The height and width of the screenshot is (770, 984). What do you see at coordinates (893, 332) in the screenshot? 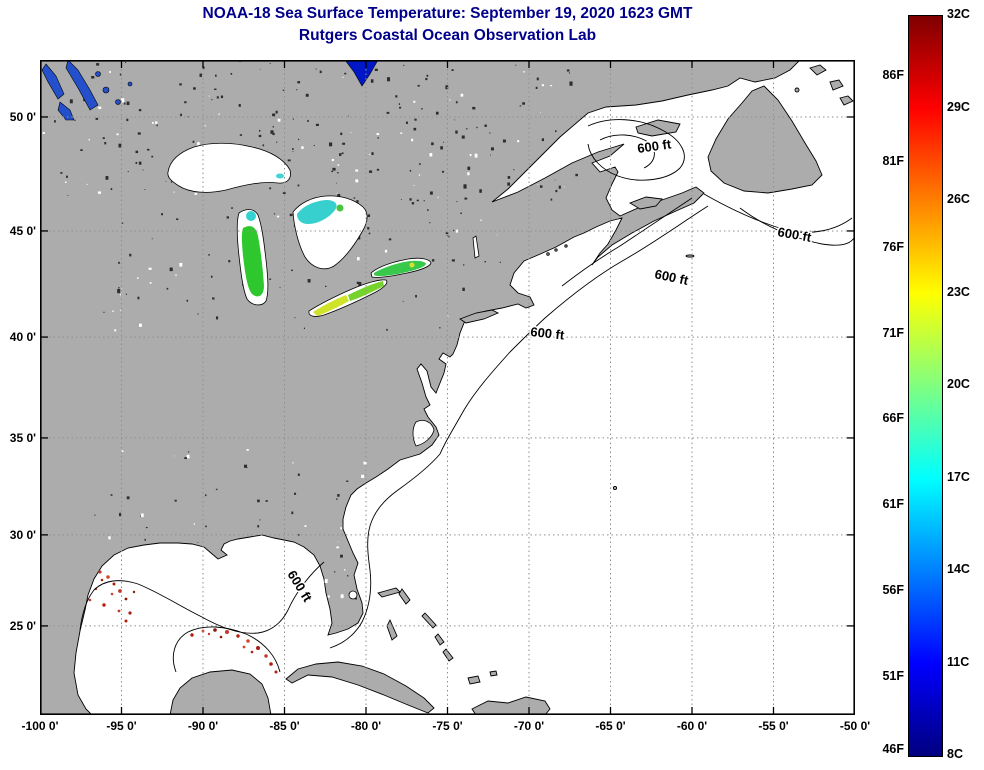
I see `colorbar-f-label: 71F` at bounding box center [893, 332].